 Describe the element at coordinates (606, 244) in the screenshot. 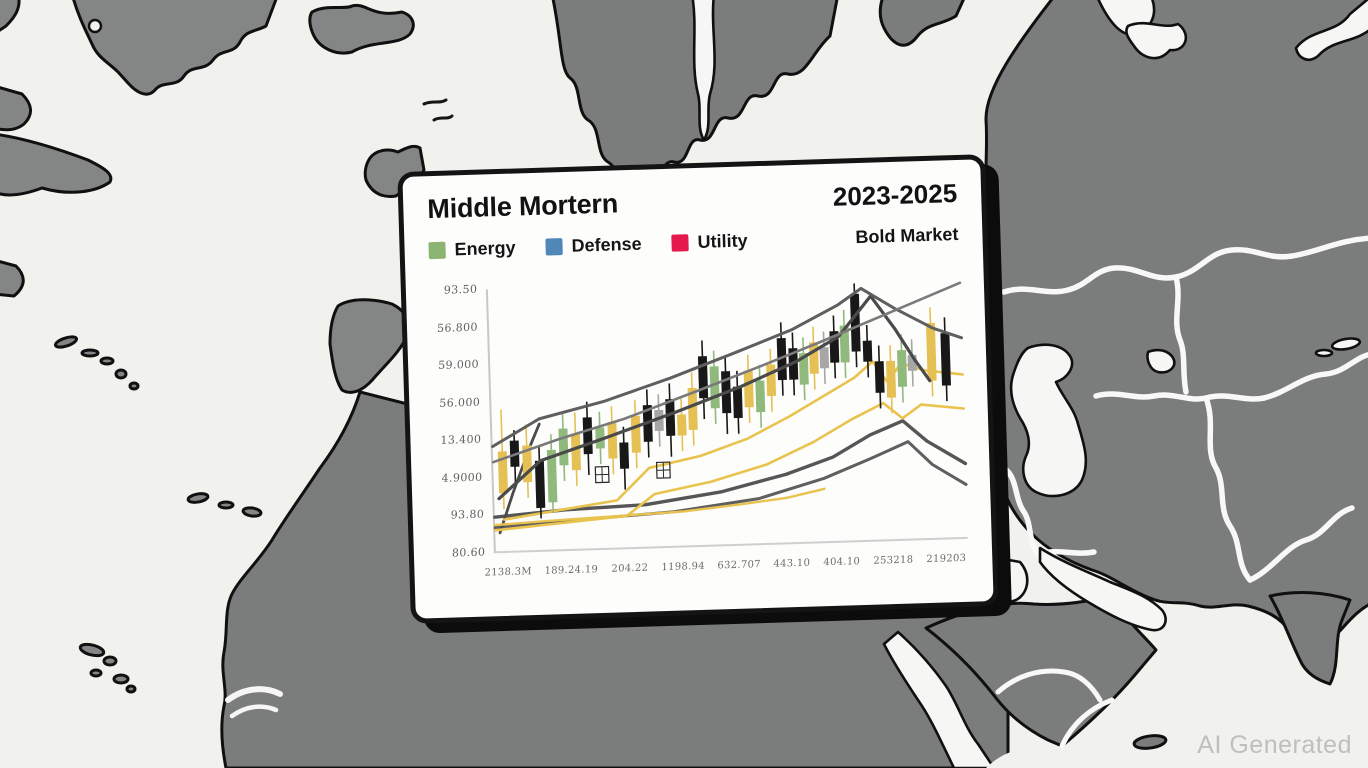

I see `legend-label: Defense` at that location.